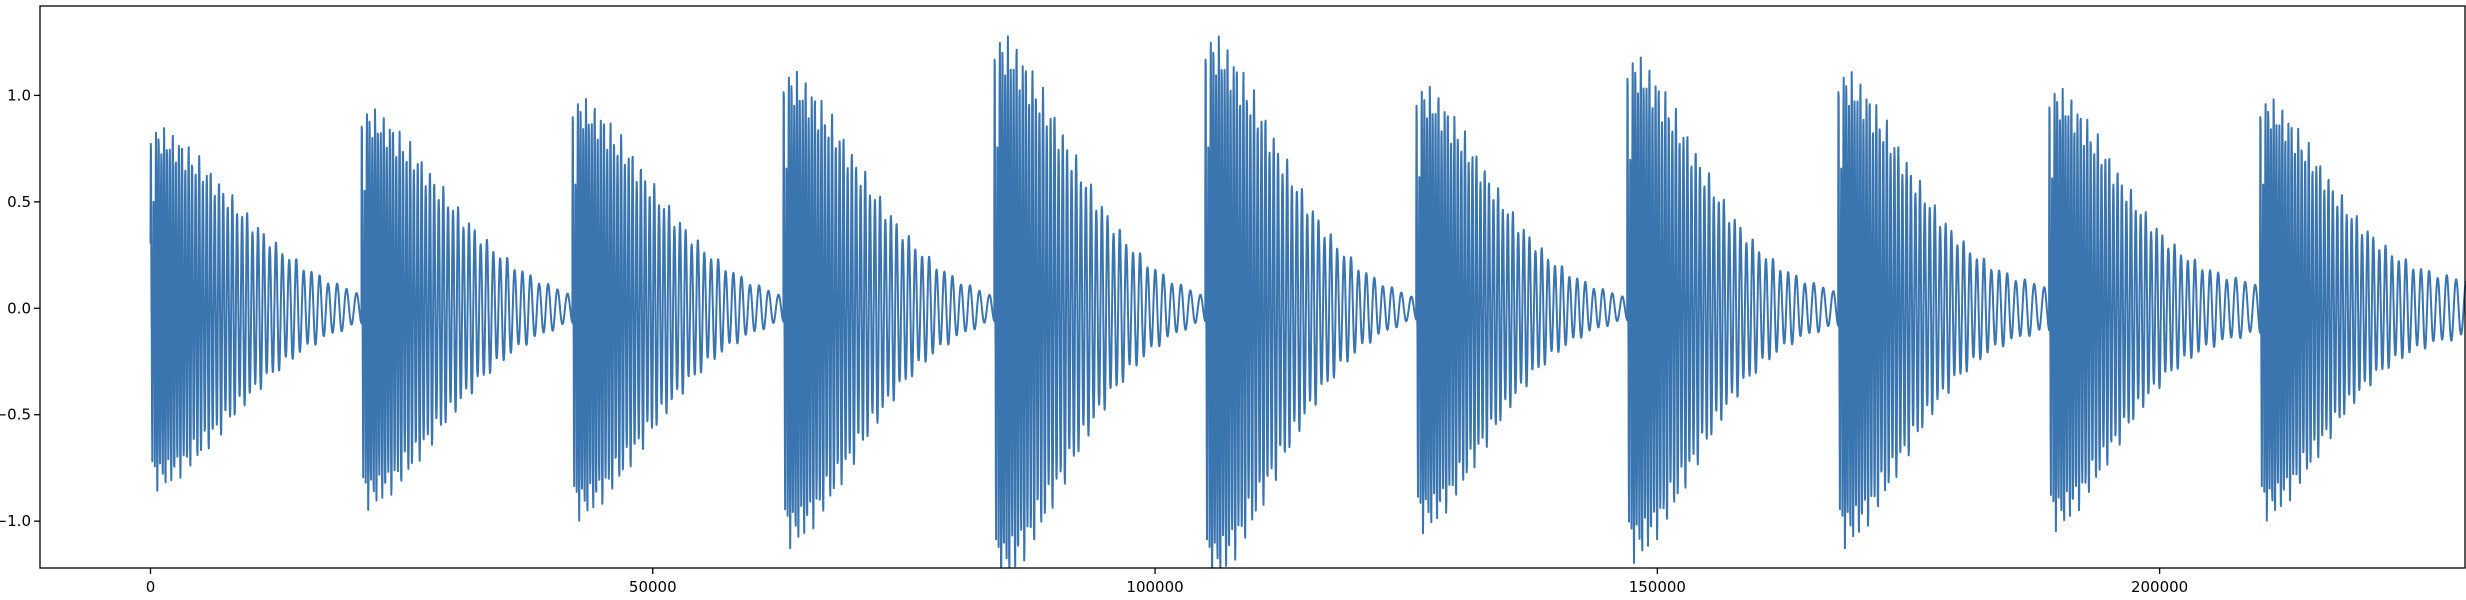  I want to click on y-tick-label: −1.0, so click(15, 521).